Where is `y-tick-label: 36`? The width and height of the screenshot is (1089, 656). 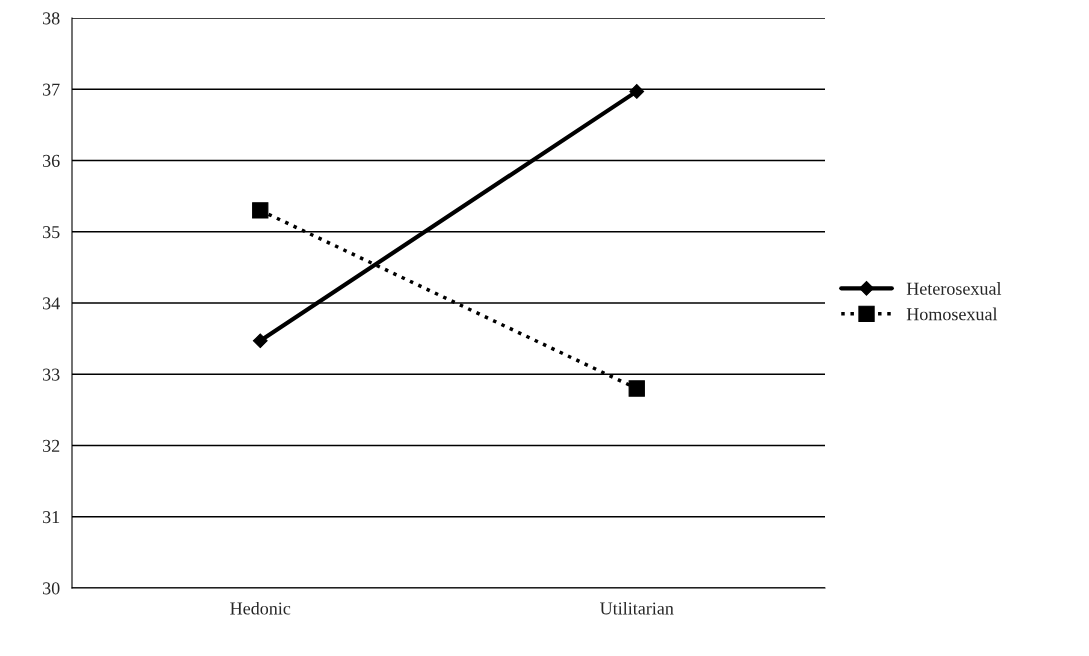
y-tick-label: 36 is located at coordinates (51, 160).